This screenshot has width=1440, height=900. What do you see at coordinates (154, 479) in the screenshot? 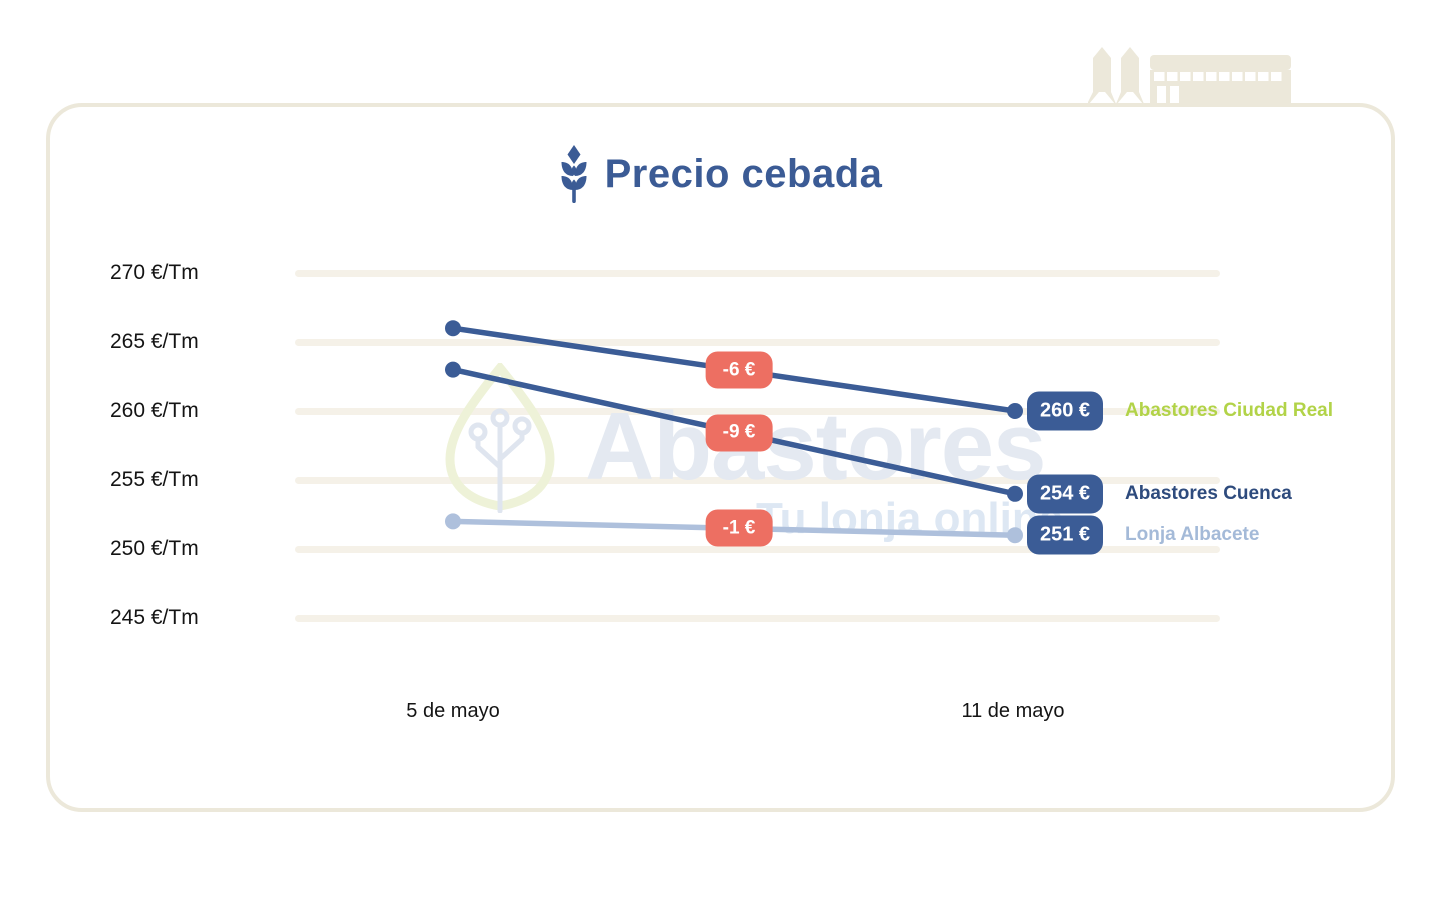
I see `y-axis-tick-label: 255 €/Tm` at bounding box center [154, 479].